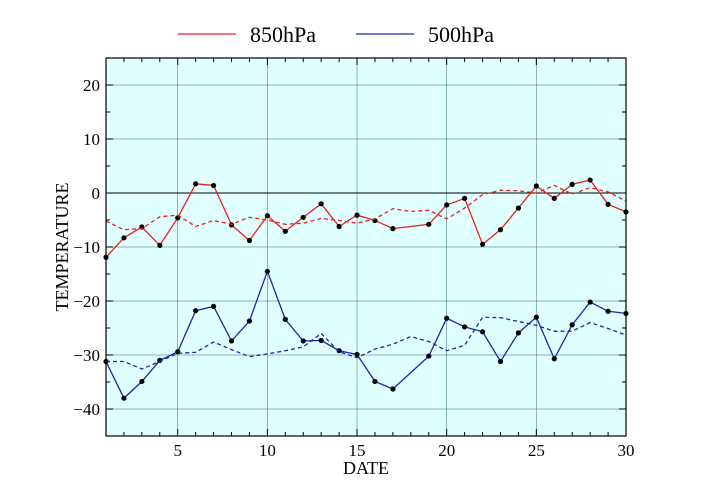 Image resolution: width=702 pixels, height=496 pixels. I want to click on legend-label-850hPa: 850hPa, so click(283, 34).